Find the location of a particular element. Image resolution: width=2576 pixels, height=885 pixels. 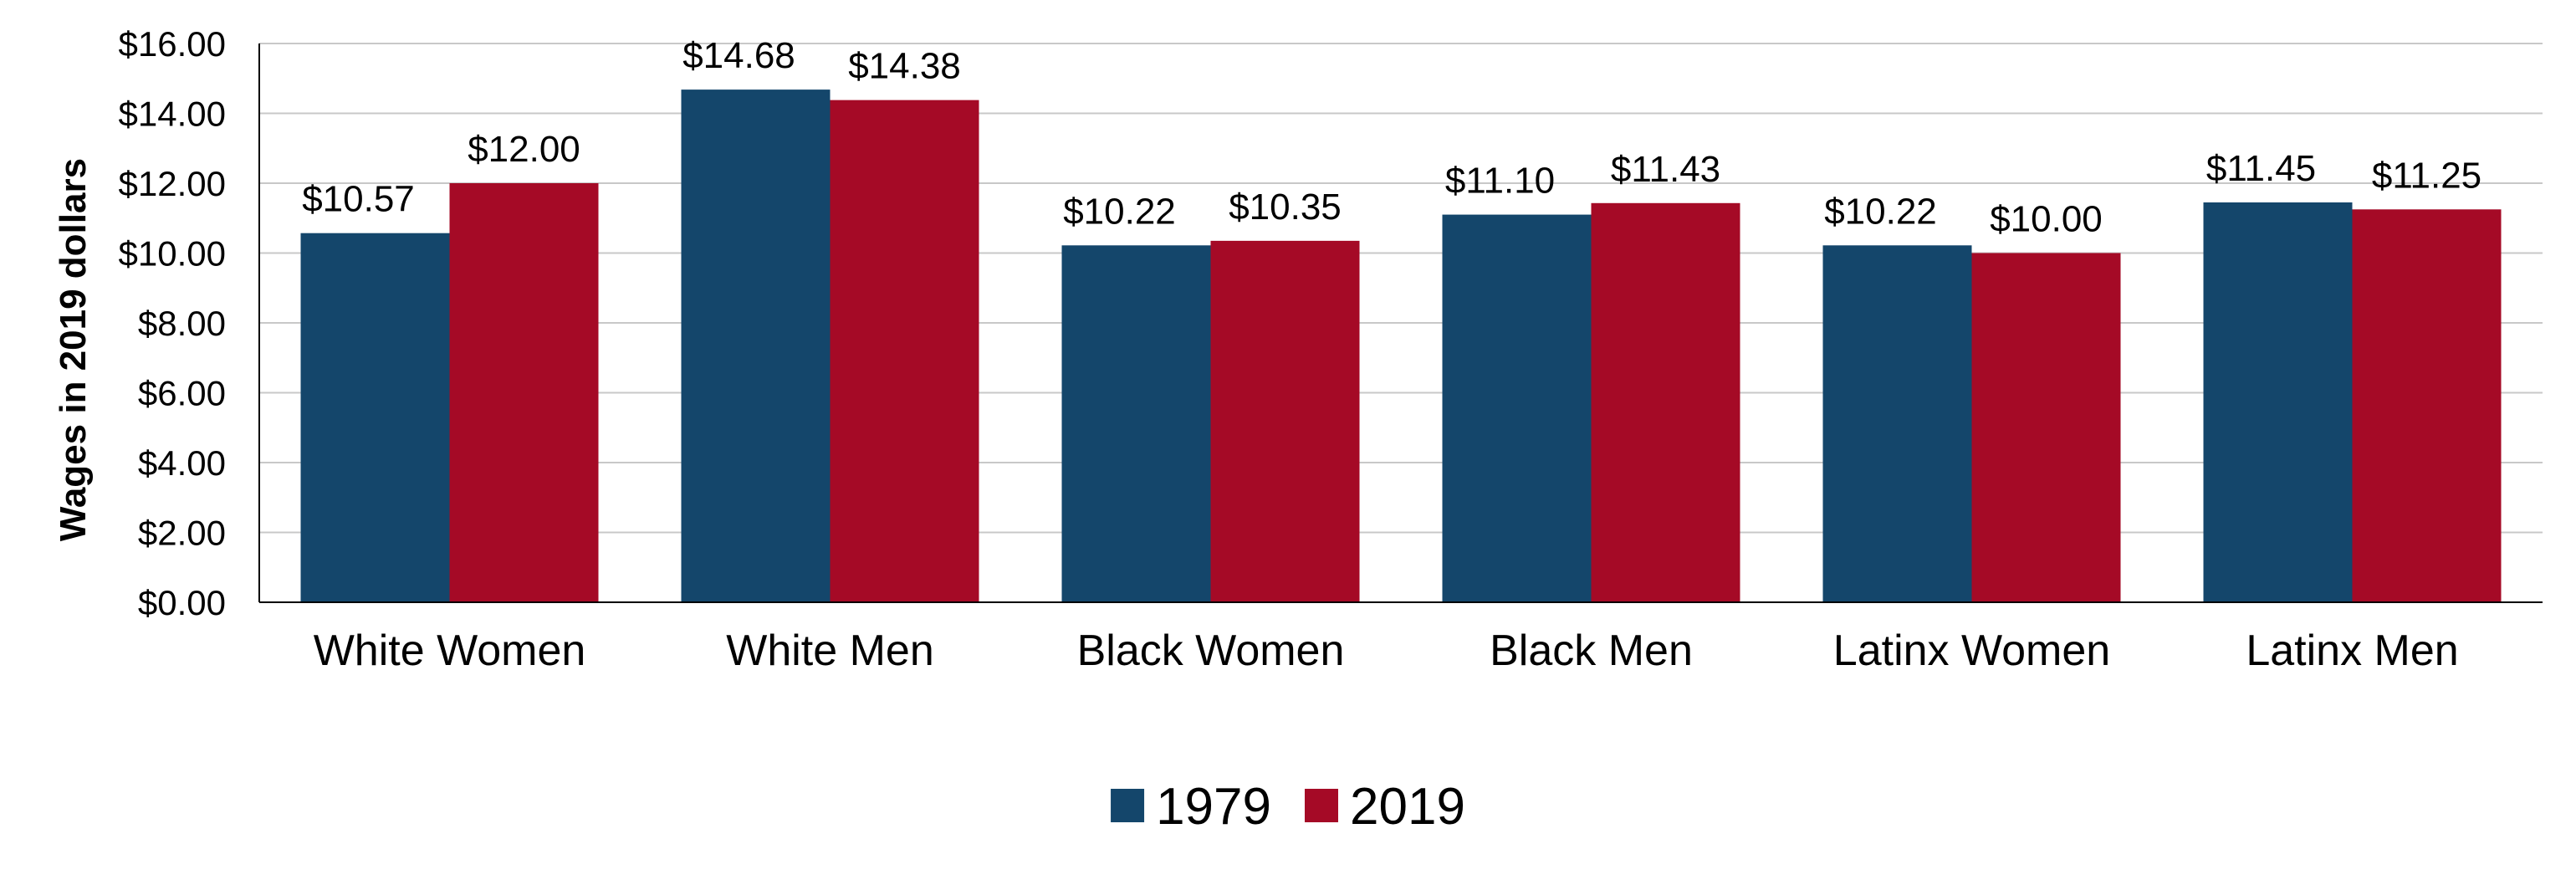

data-label: $11.10 is located at coordinates (1500, 181).